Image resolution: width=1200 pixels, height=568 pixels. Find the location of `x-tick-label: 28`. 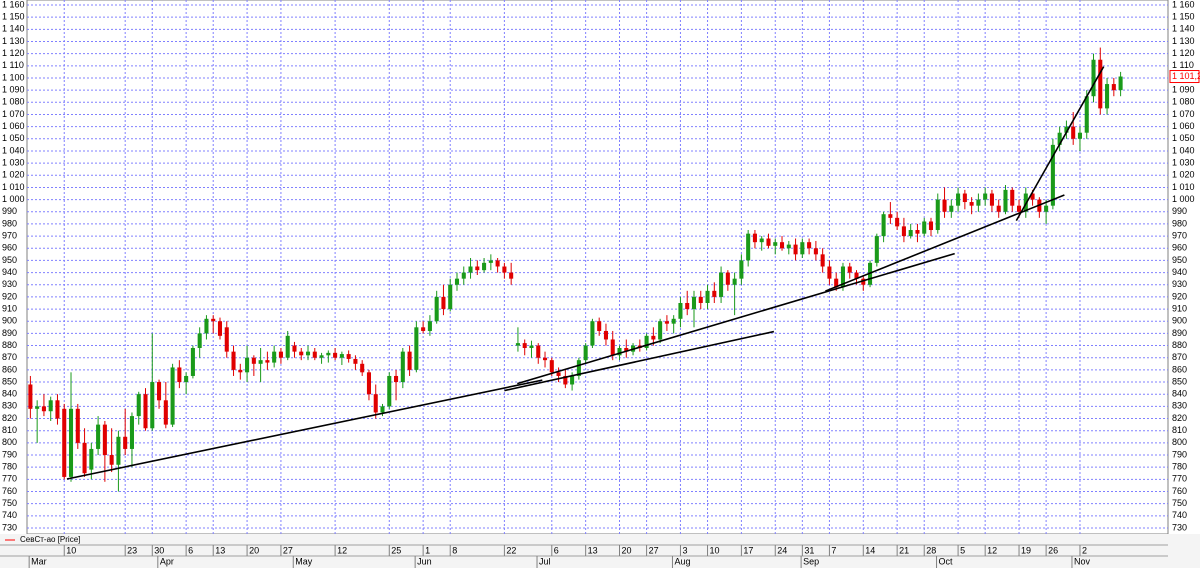

x-tick-label: 28 is located at coordinates (931, 550).